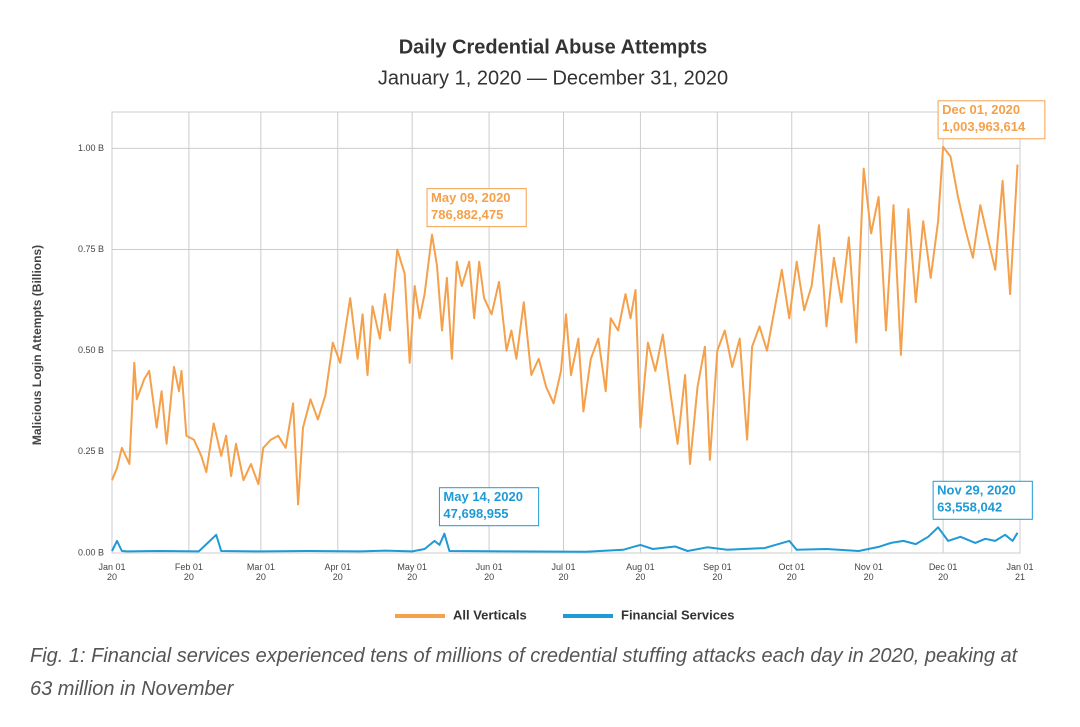  What do you see at coordinates (91, 552) in the screenshot?
I see `y-tick-label: 0.00 B` at bounding box center [91, 552].